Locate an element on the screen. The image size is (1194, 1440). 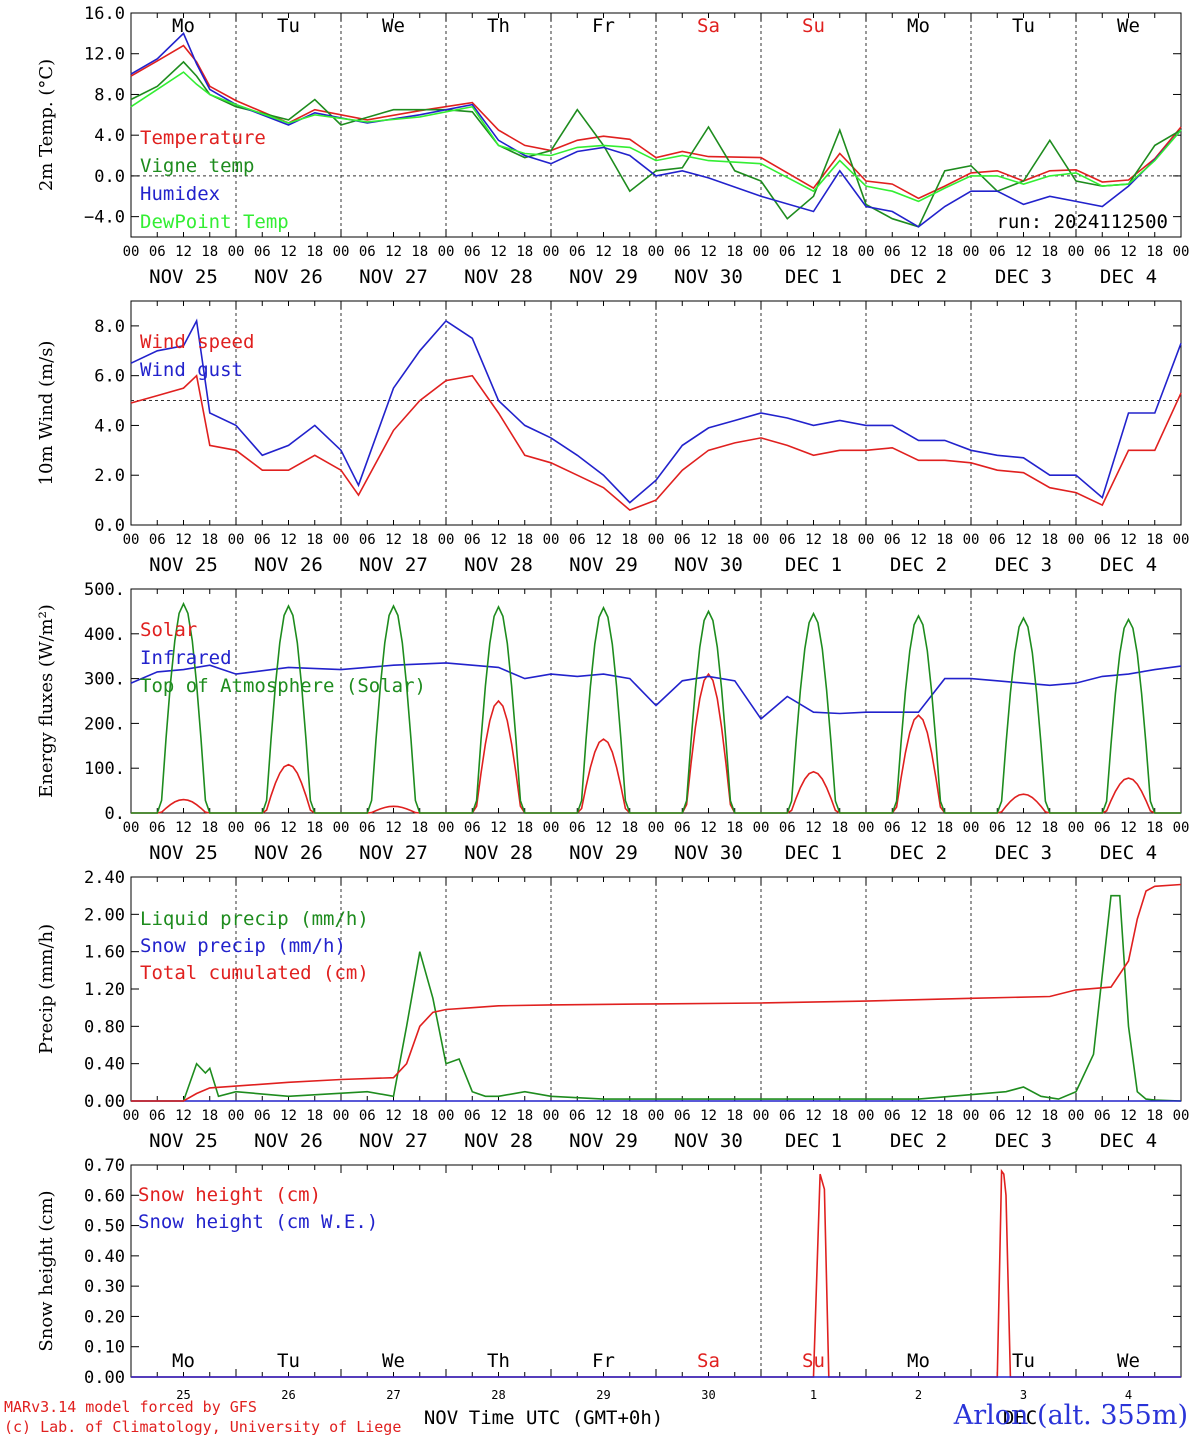
legend-entry: Humidex is located at coordinates (180, 194).